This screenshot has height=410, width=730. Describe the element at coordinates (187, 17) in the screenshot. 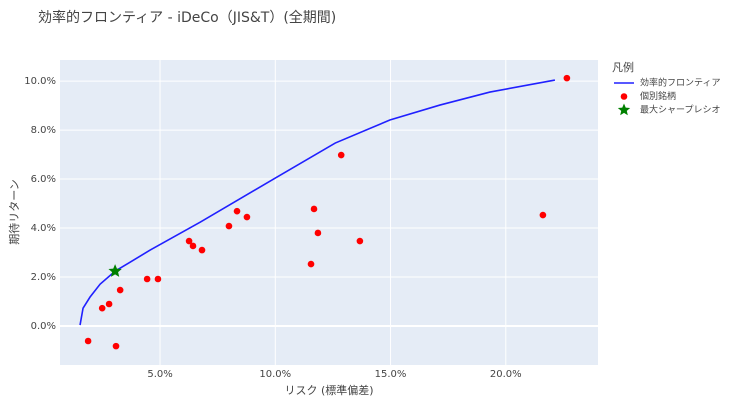

I see `chart-title: 効率的フロンティア - iDeCo（JIS&T）(全期間)` at that location.